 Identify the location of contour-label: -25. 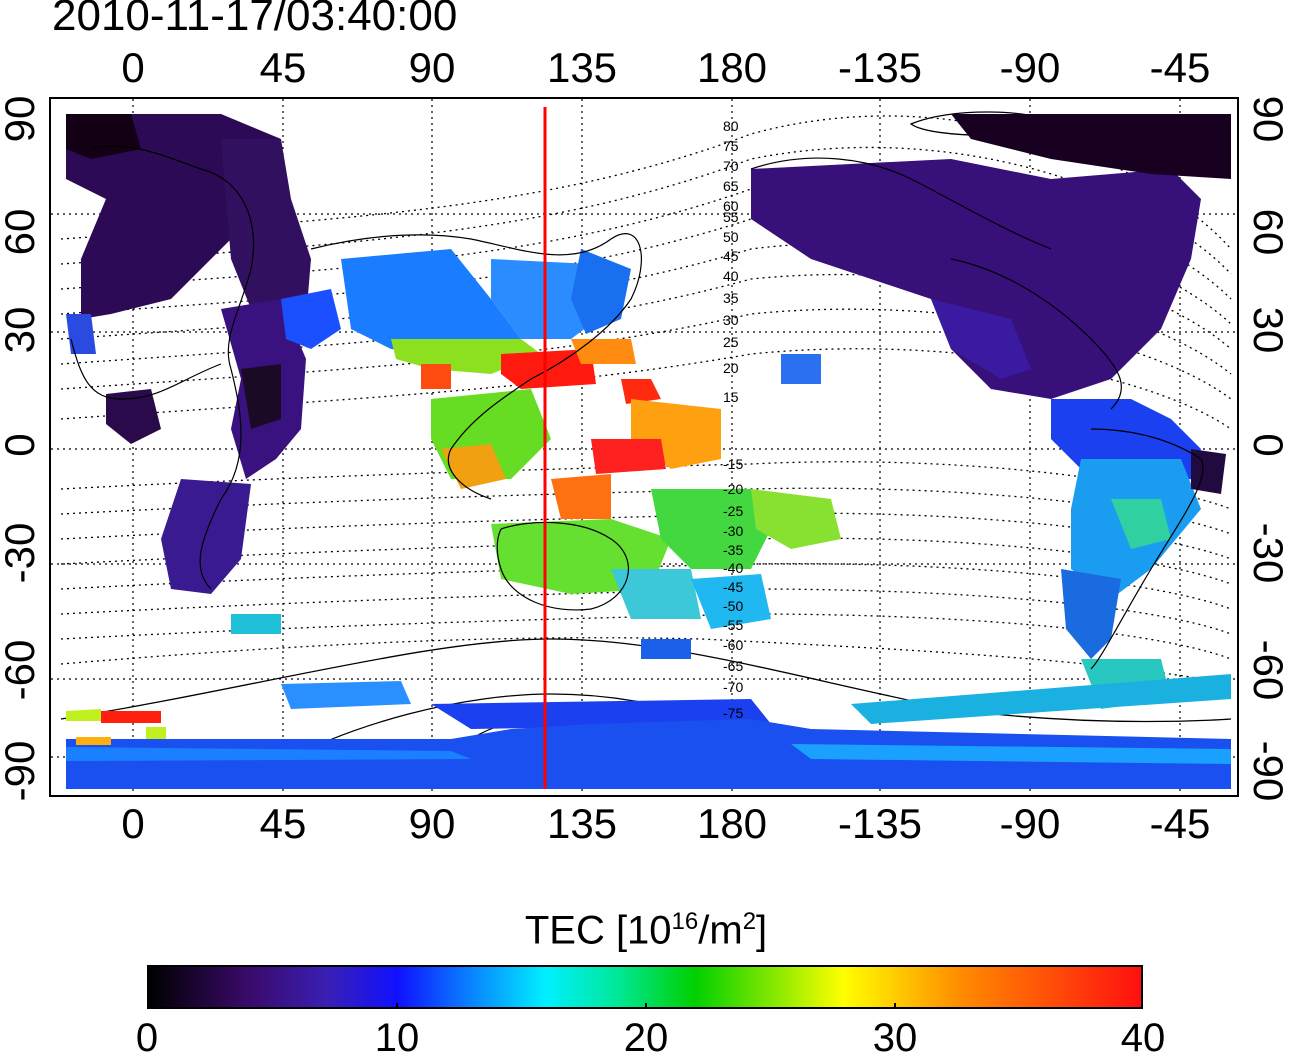
(733, 511).